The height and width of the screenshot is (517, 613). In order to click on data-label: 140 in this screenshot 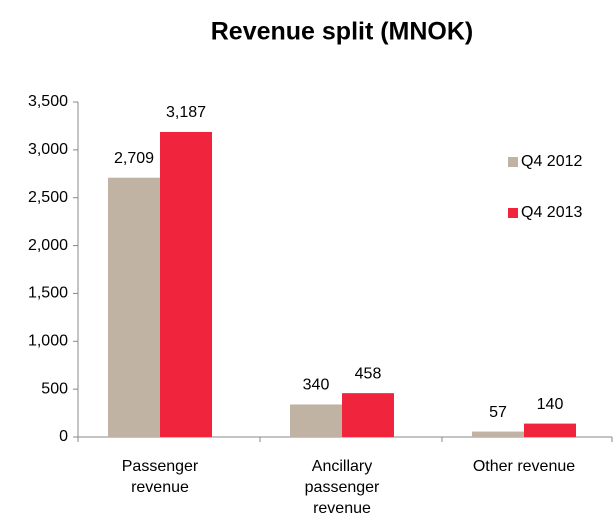, I will do `click(550, 404)`.